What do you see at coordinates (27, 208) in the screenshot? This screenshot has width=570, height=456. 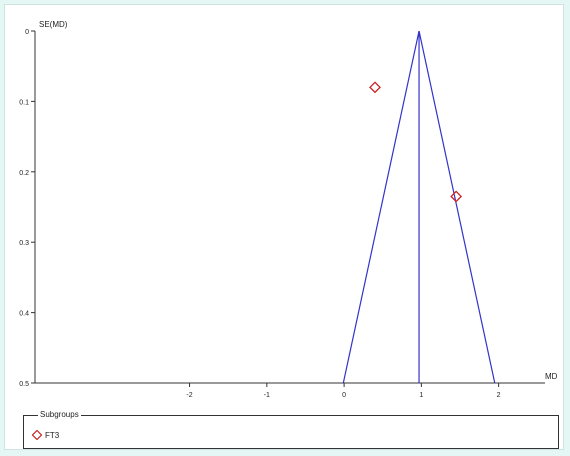 I see `y-ticks: 0 0.1 0.2 0.3 0.4 0.5` at bounding box center [27, 208].